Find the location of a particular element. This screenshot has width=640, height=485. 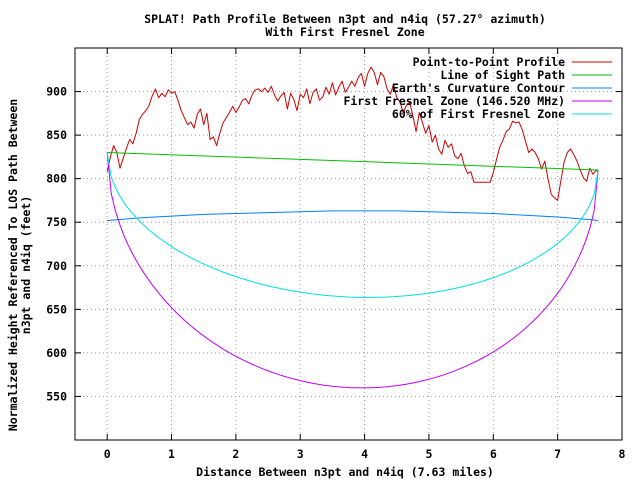

x-tick-label: 5 is located at coordinates (428, 454).